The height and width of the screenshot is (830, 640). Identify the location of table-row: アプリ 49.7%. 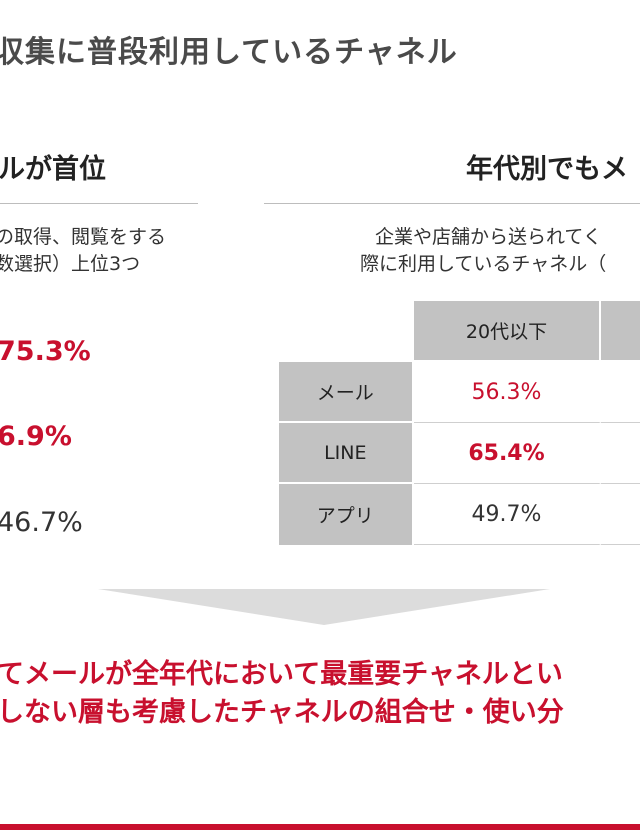
(459, 514).